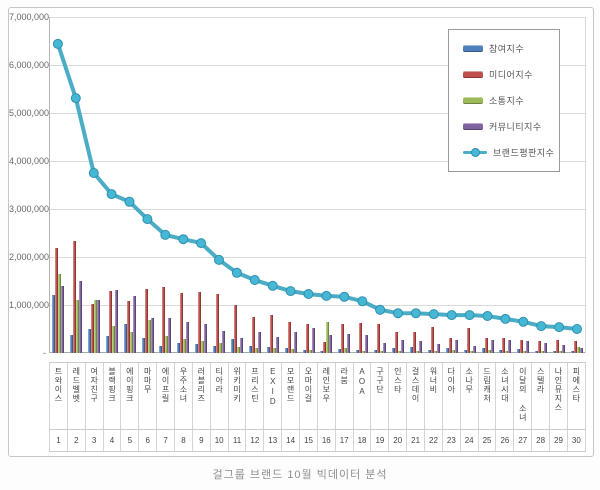  What do you see at coordinates (469, 380) in the screenshot?
I see `category-label-text: 소나무` at bounding box center [469, 380].